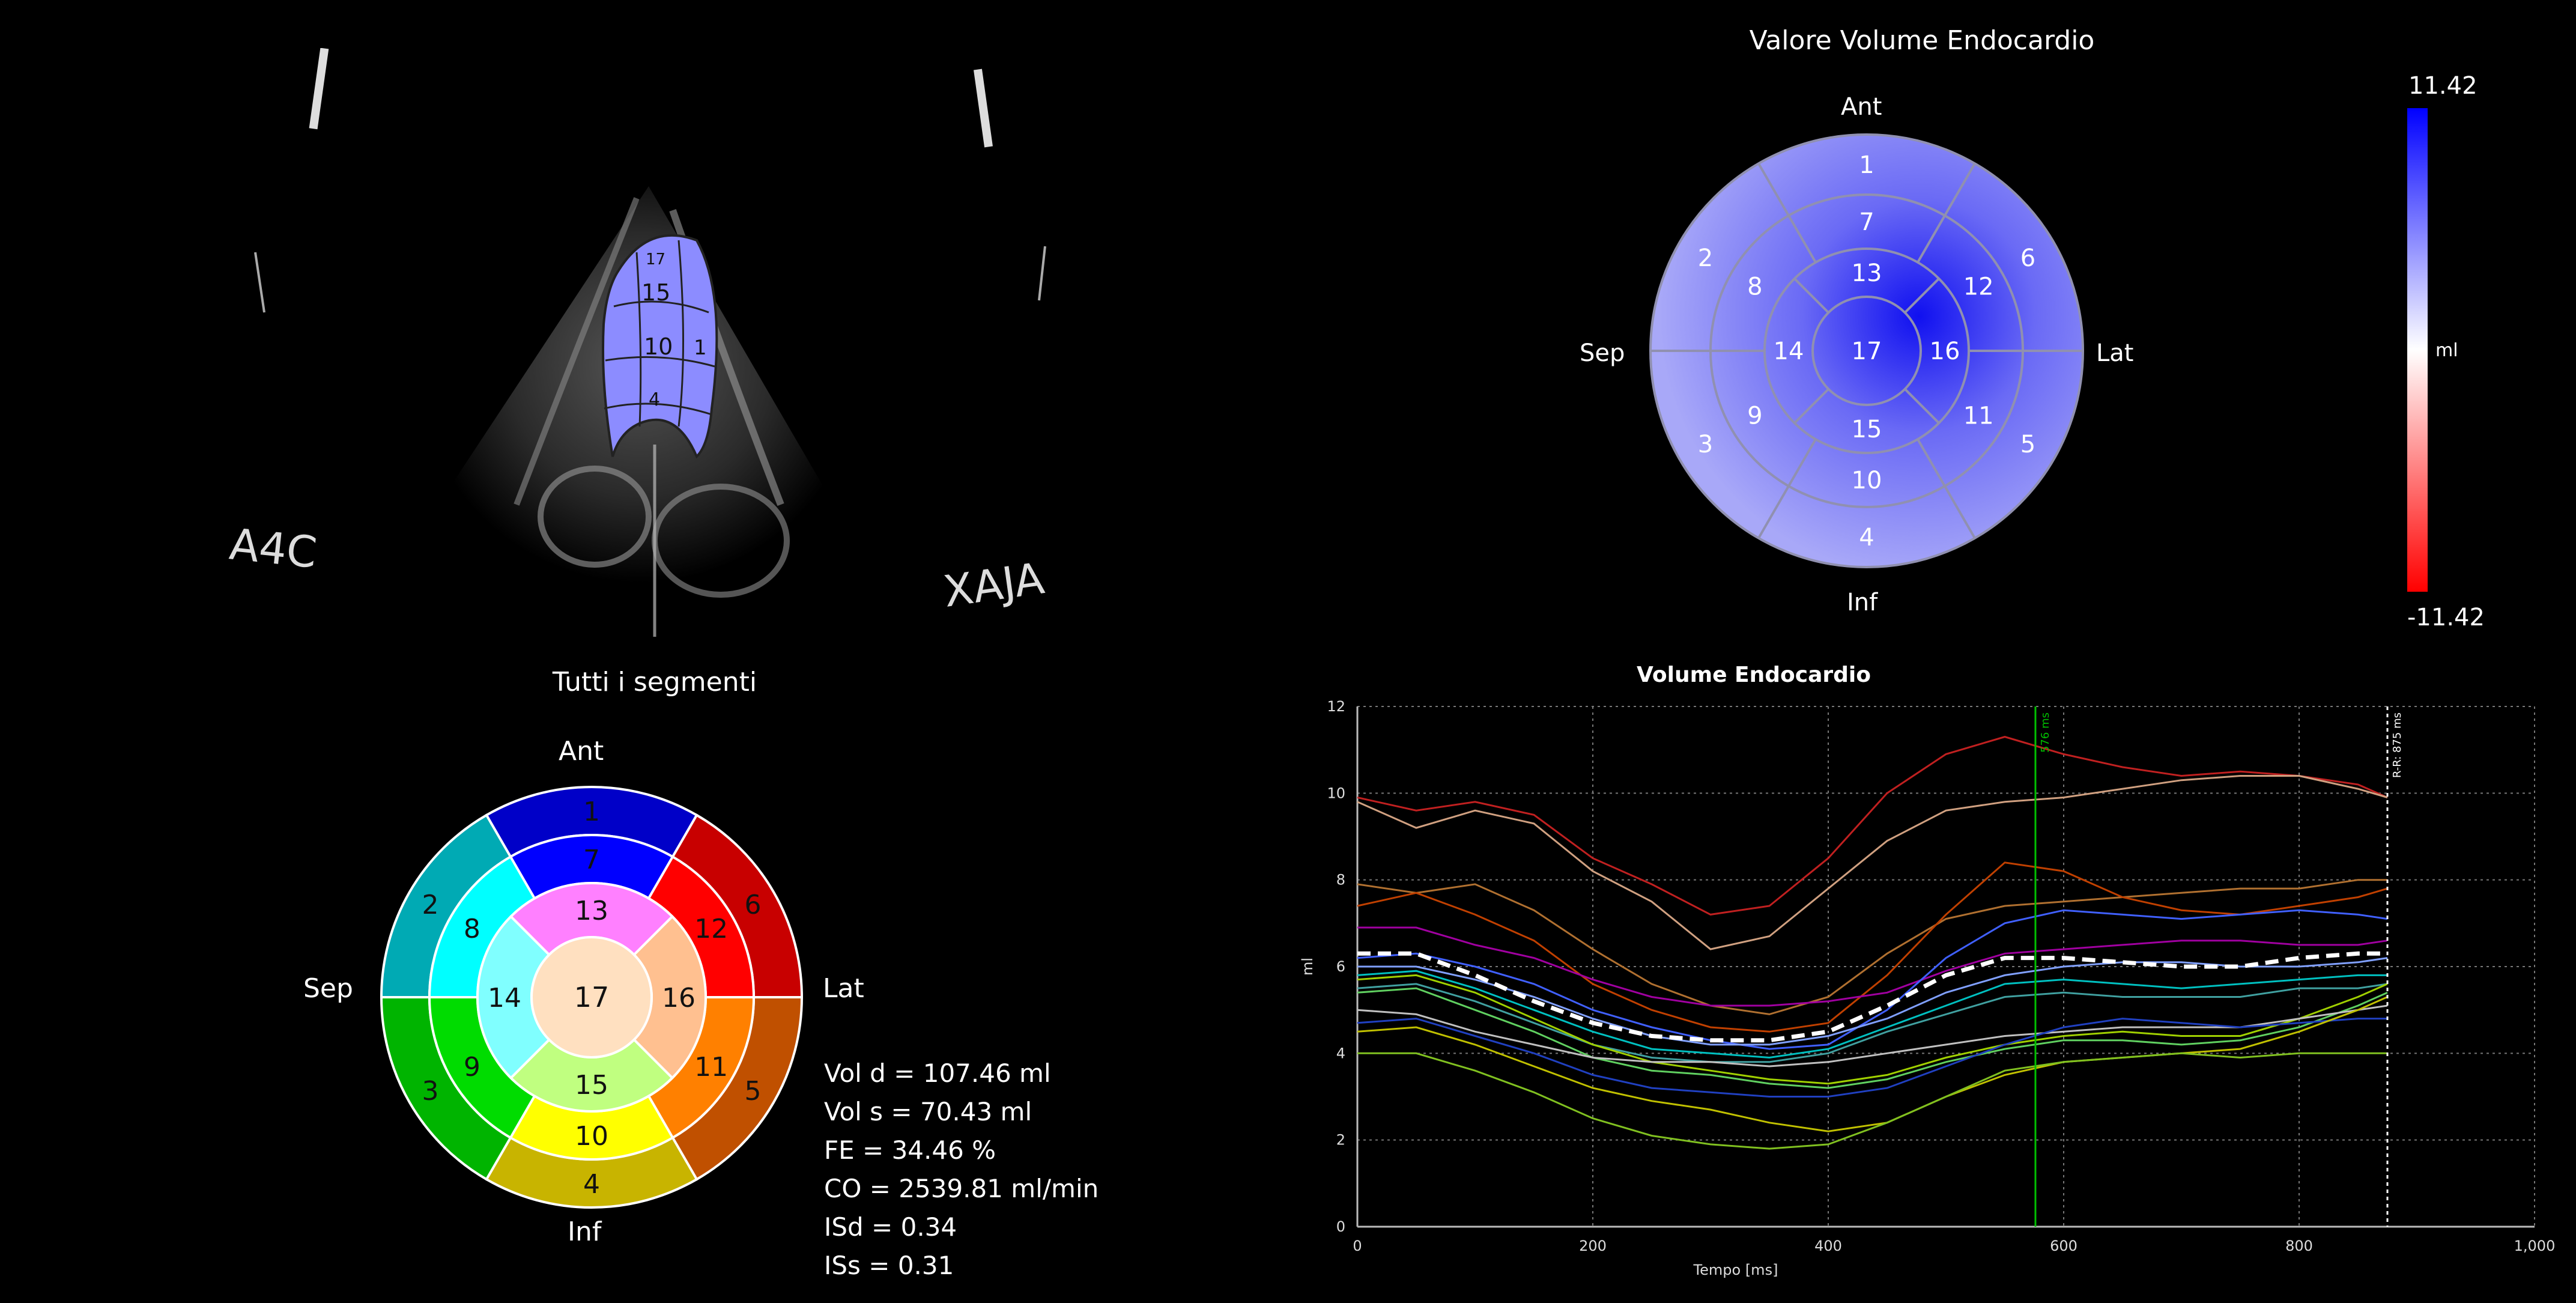 The image size is (2576, 1303). What do you see at coordinates (1340, 1053) in the screenshot?
I see `y-tick-label: 4` at bounding box center [1340, 1053].